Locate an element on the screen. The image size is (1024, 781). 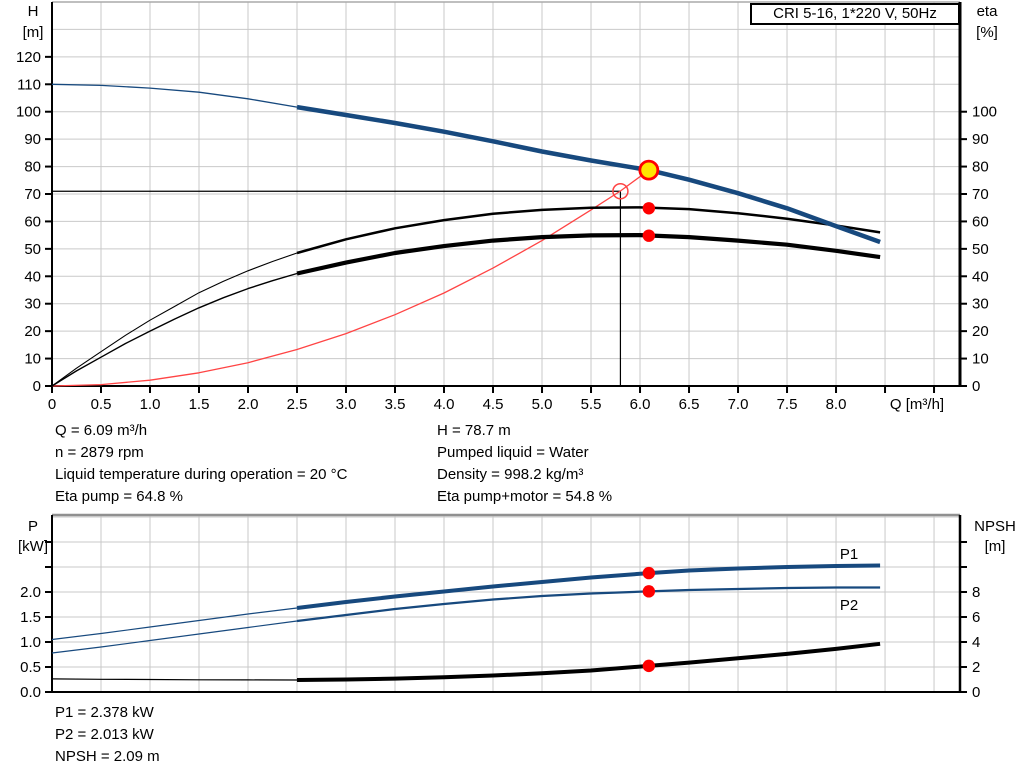
tick-label-left: 50 is located at coordinates (32, 249).